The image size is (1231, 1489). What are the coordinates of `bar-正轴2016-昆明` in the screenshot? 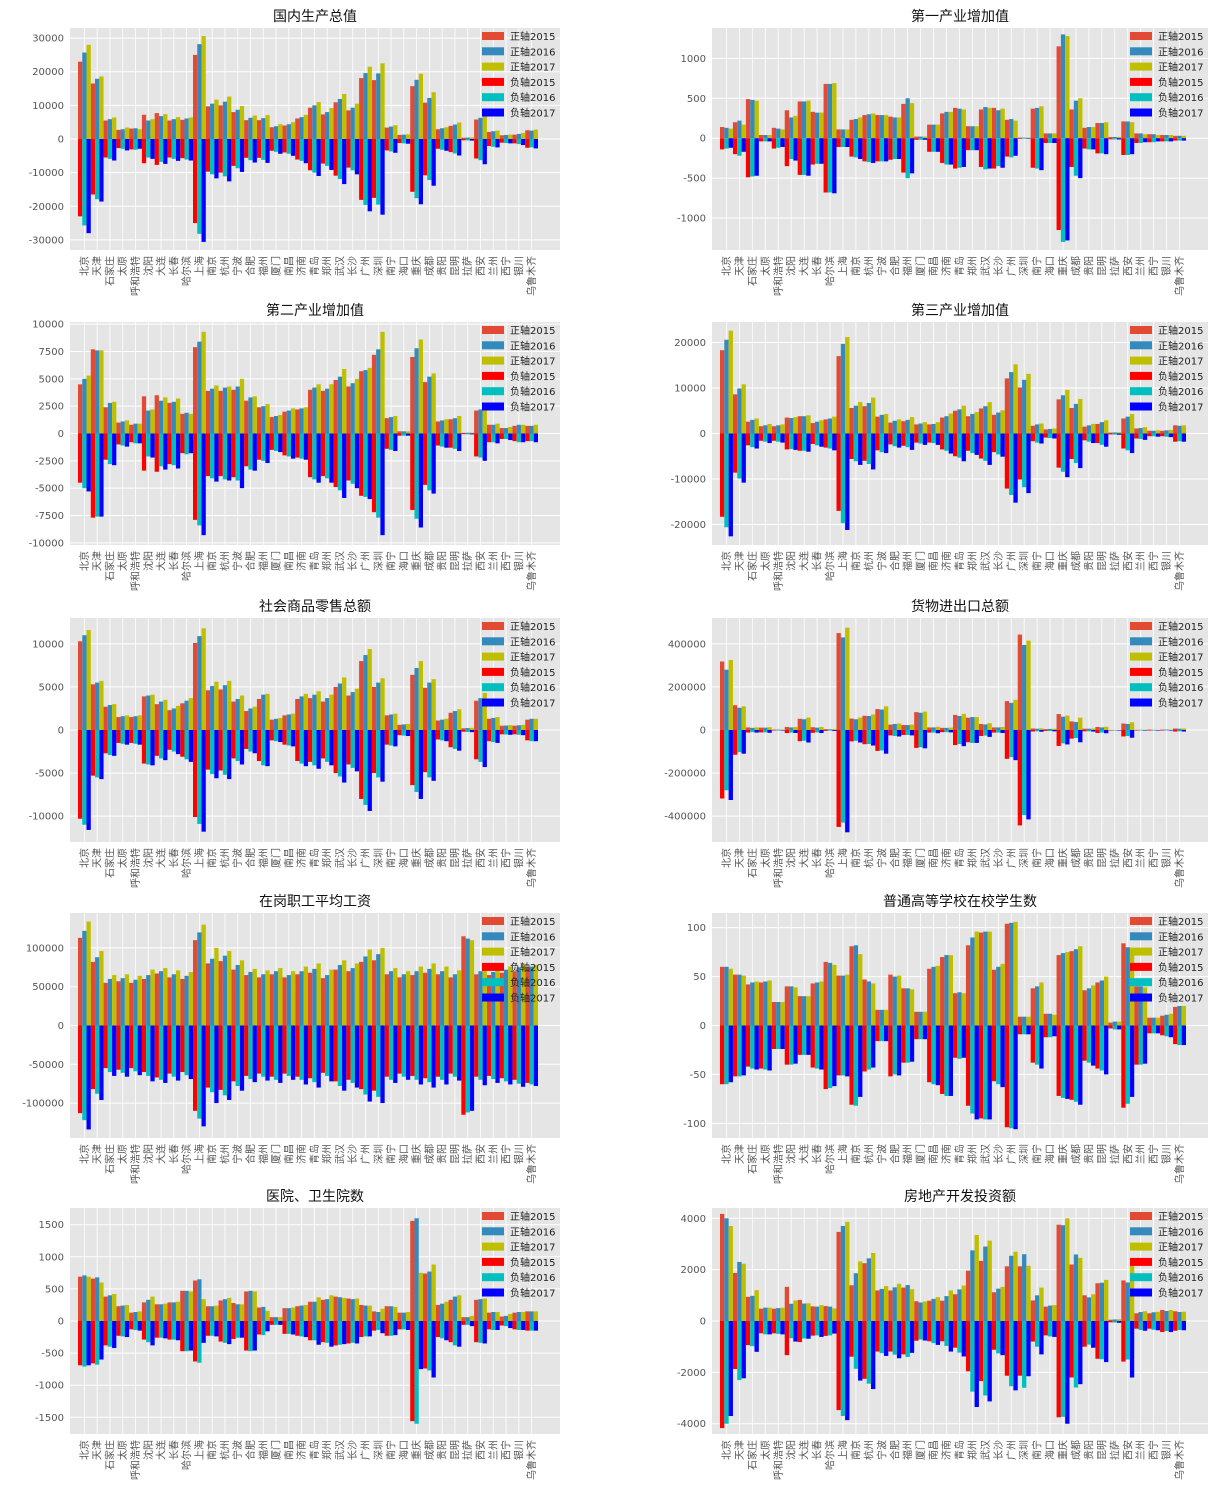 It's located at (455, 1000).